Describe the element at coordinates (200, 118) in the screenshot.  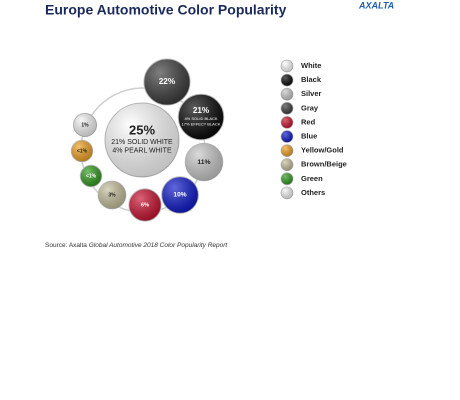
I see `note: 4% SOLID BLACK` at that location.